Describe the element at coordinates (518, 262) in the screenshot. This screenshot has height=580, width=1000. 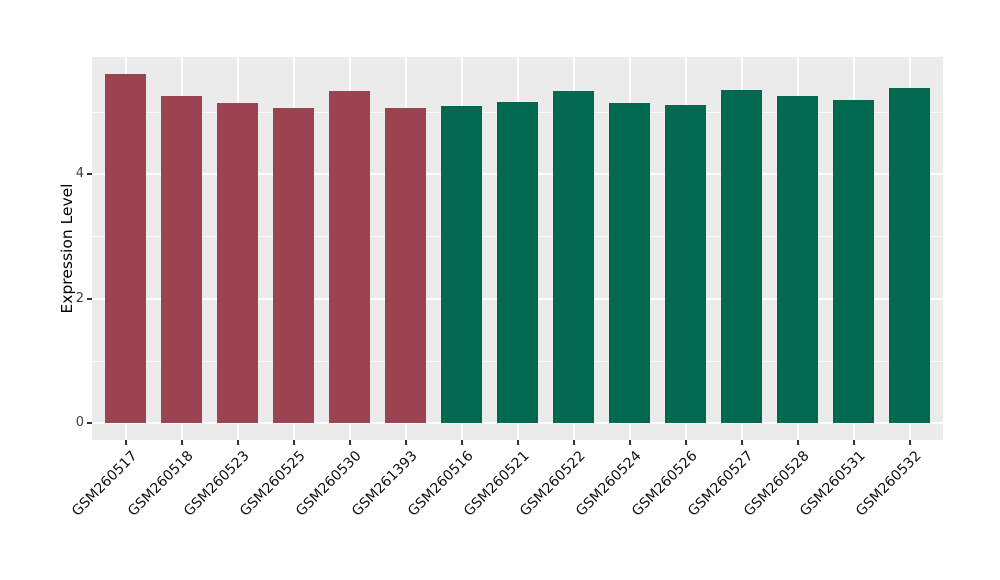
I see `bar-GSM260521` at that location.